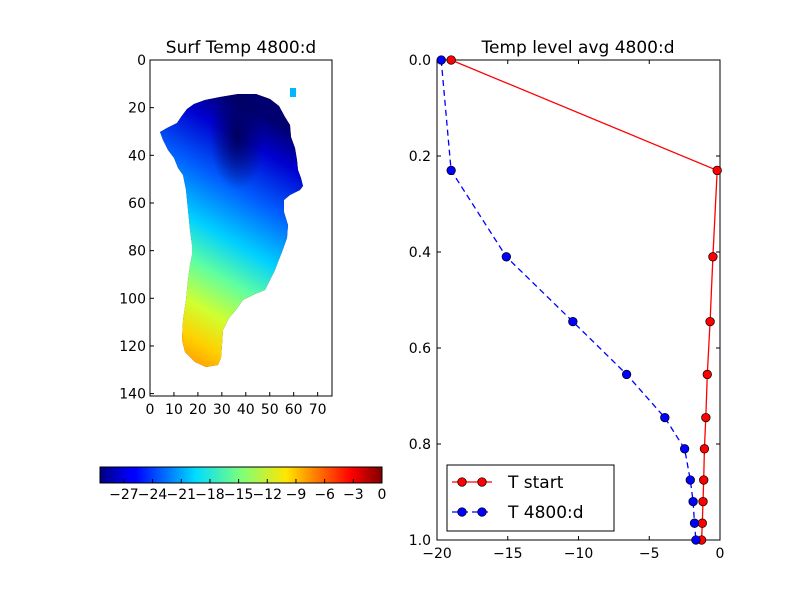 The width and height of the screenshot is (800, 600). I want to click on heatmap-x-tick-label: 10, so click(174, 410).